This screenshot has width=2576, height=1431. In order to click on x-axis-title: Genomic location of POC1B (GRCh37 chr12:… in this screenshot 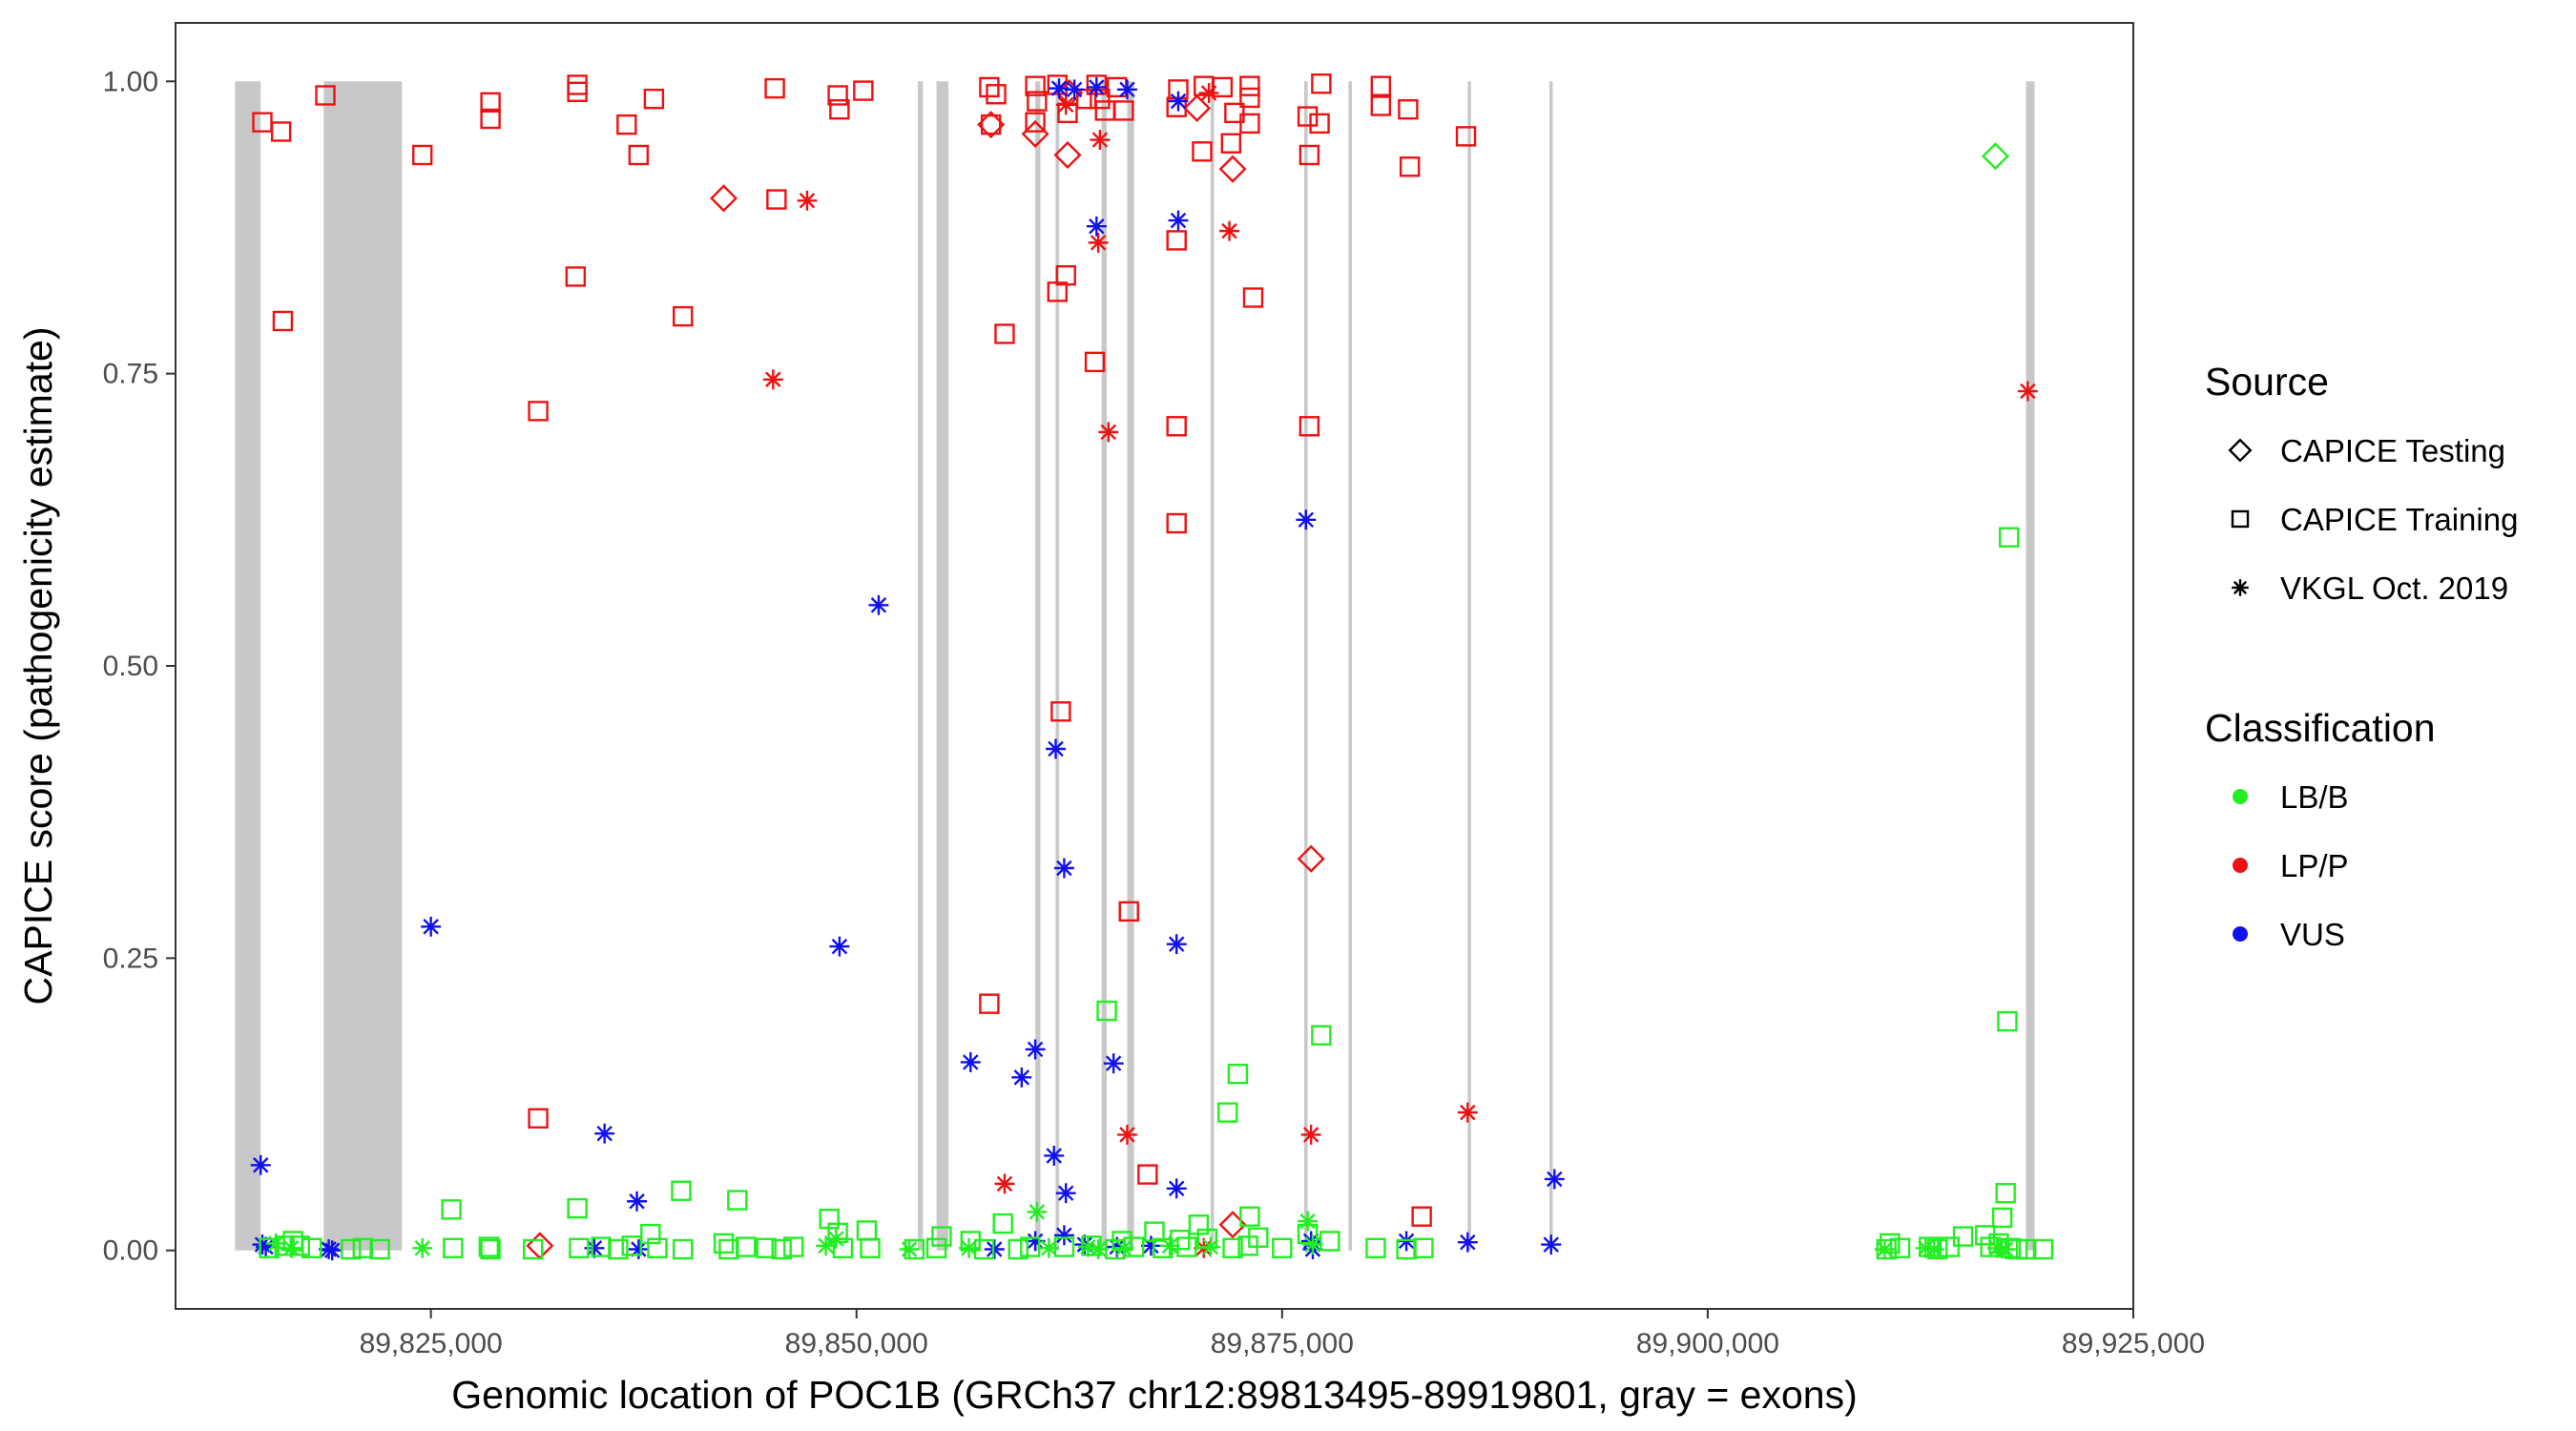, I will do `click(1154, 1395)`.